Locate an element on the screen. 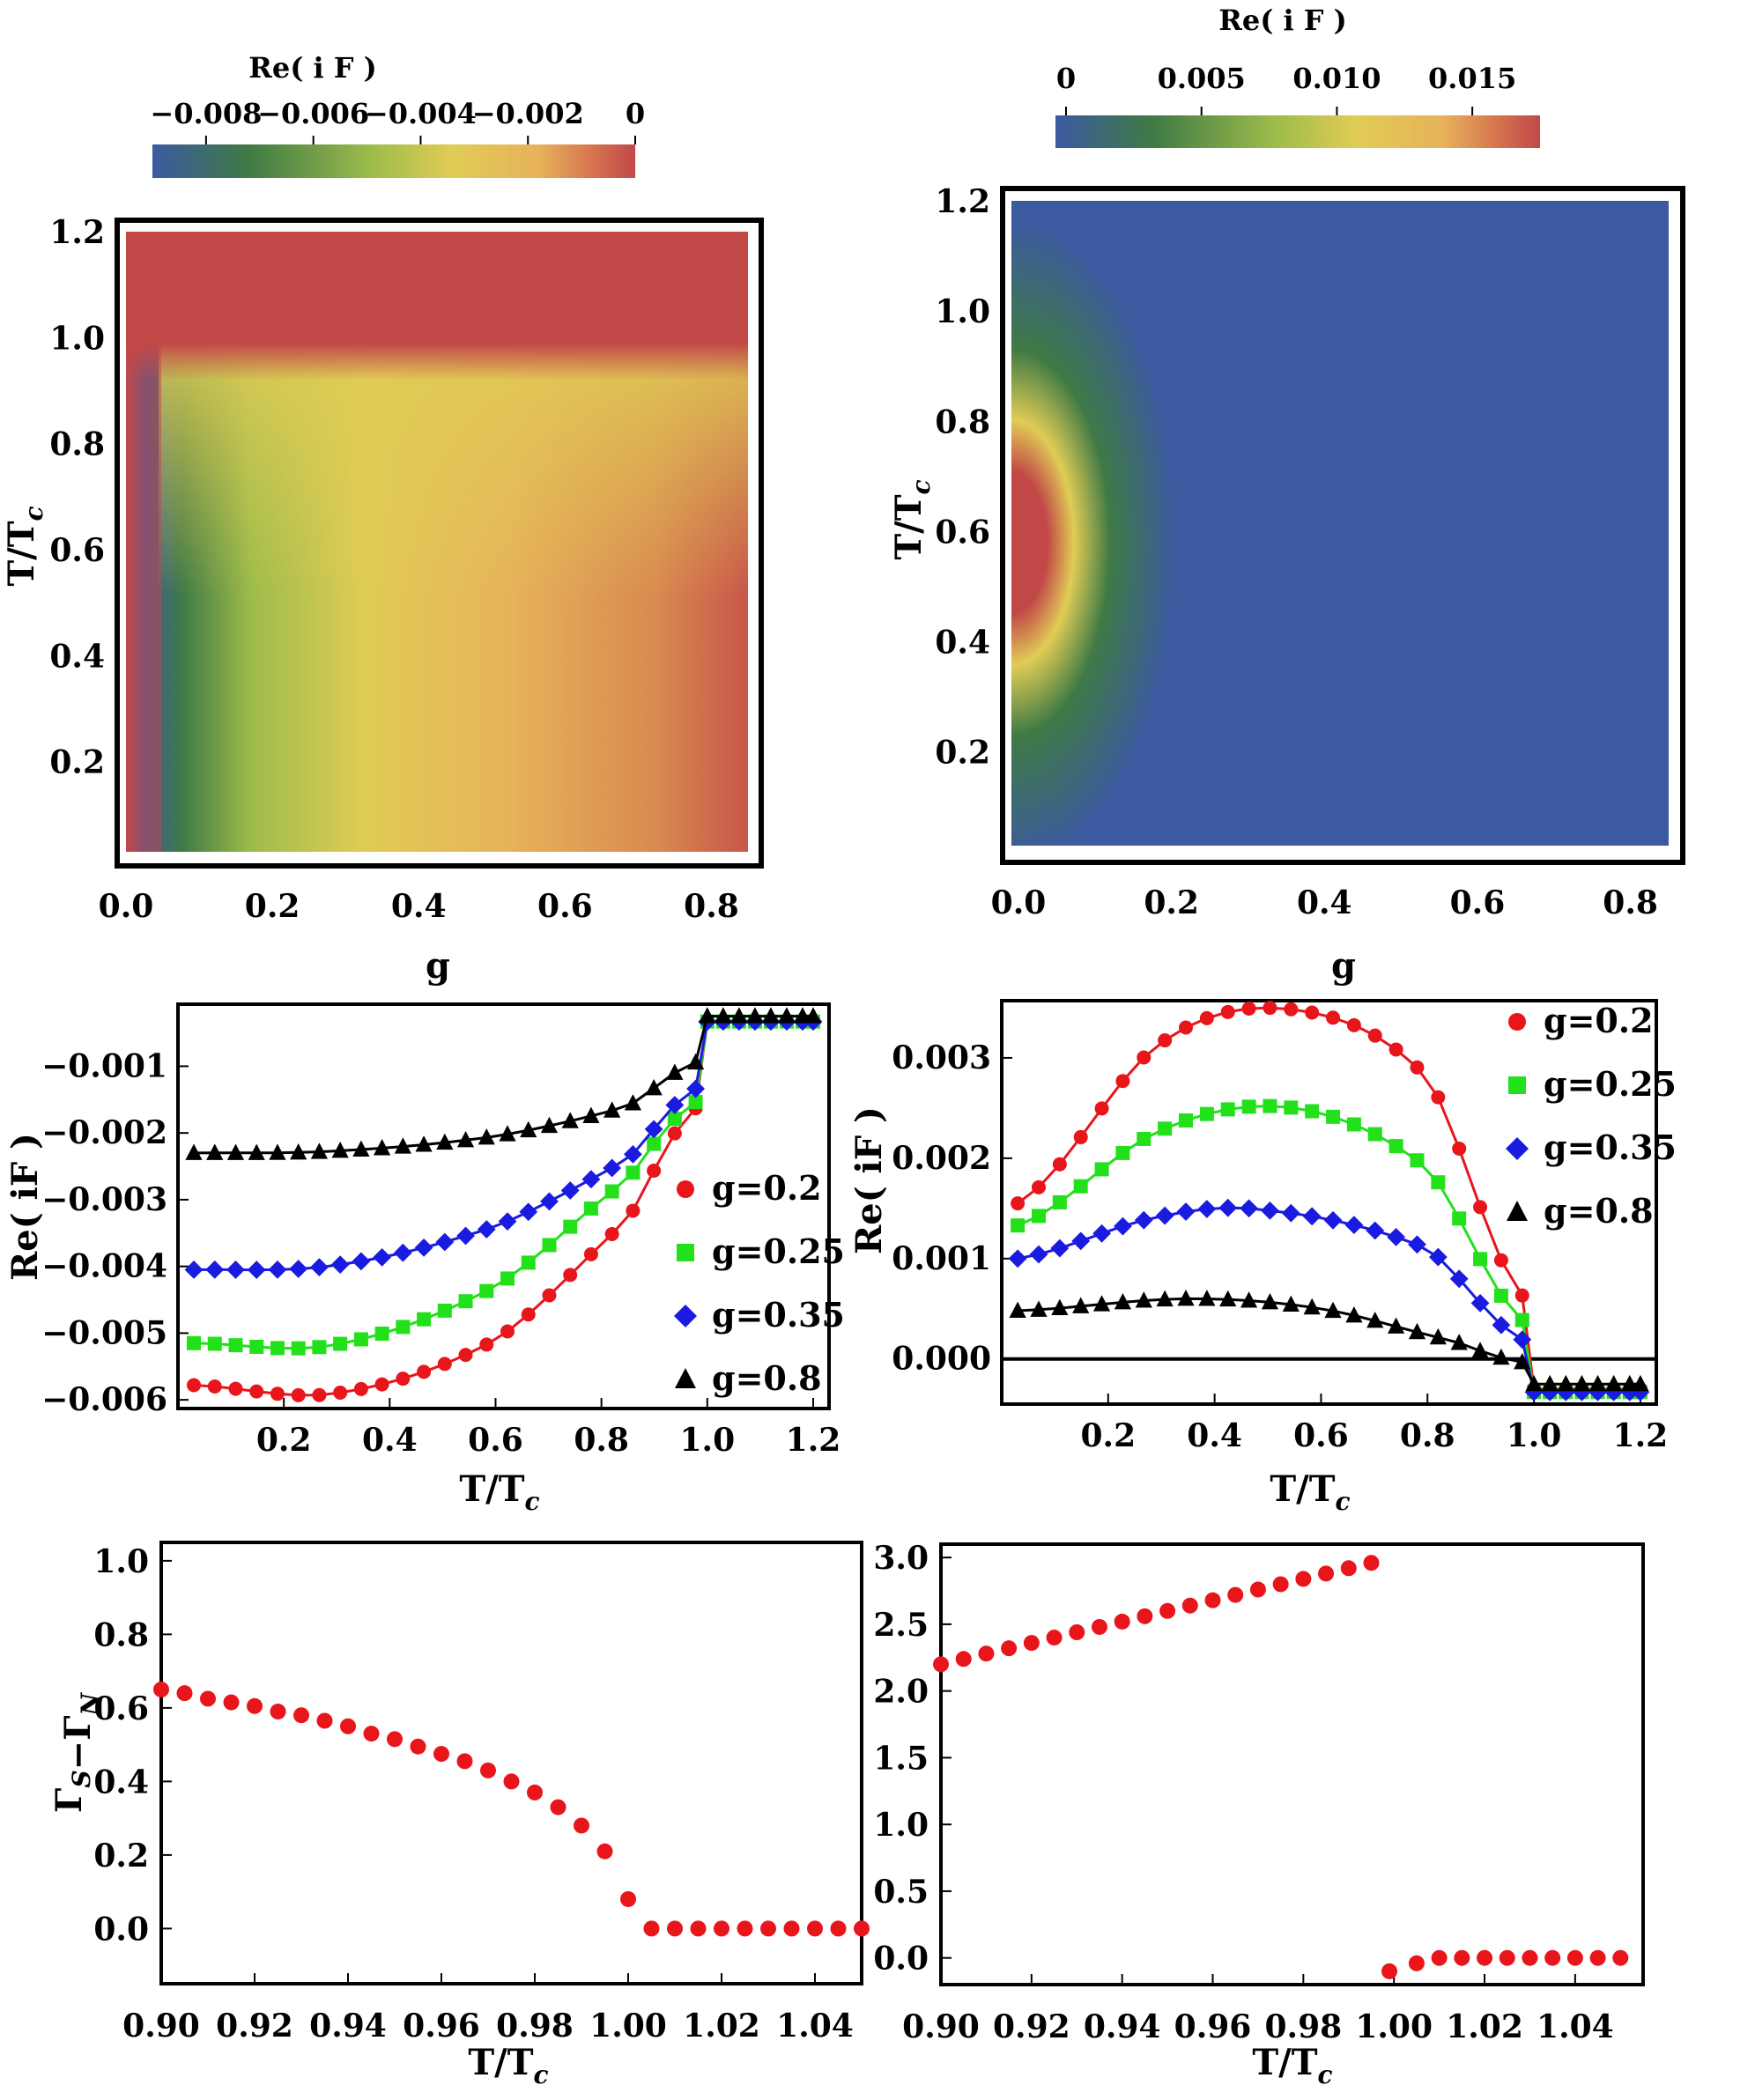  x-tick-label: 0.94 is located at coordinates (348, 2026).